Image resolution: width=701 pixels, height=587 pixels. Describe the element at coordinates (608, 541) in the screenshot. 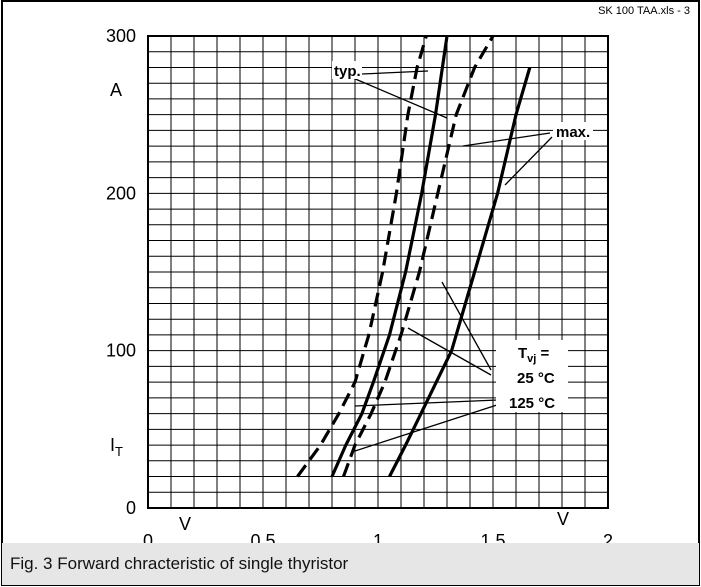

I see `x-tick-label: 2` at that location.